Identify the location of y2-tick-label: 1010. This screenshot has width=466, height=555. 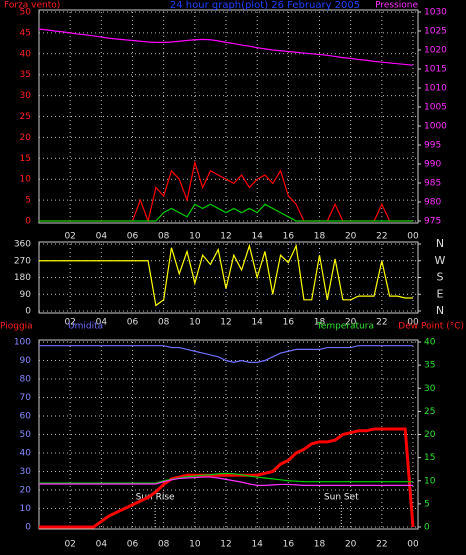
(435, 89).